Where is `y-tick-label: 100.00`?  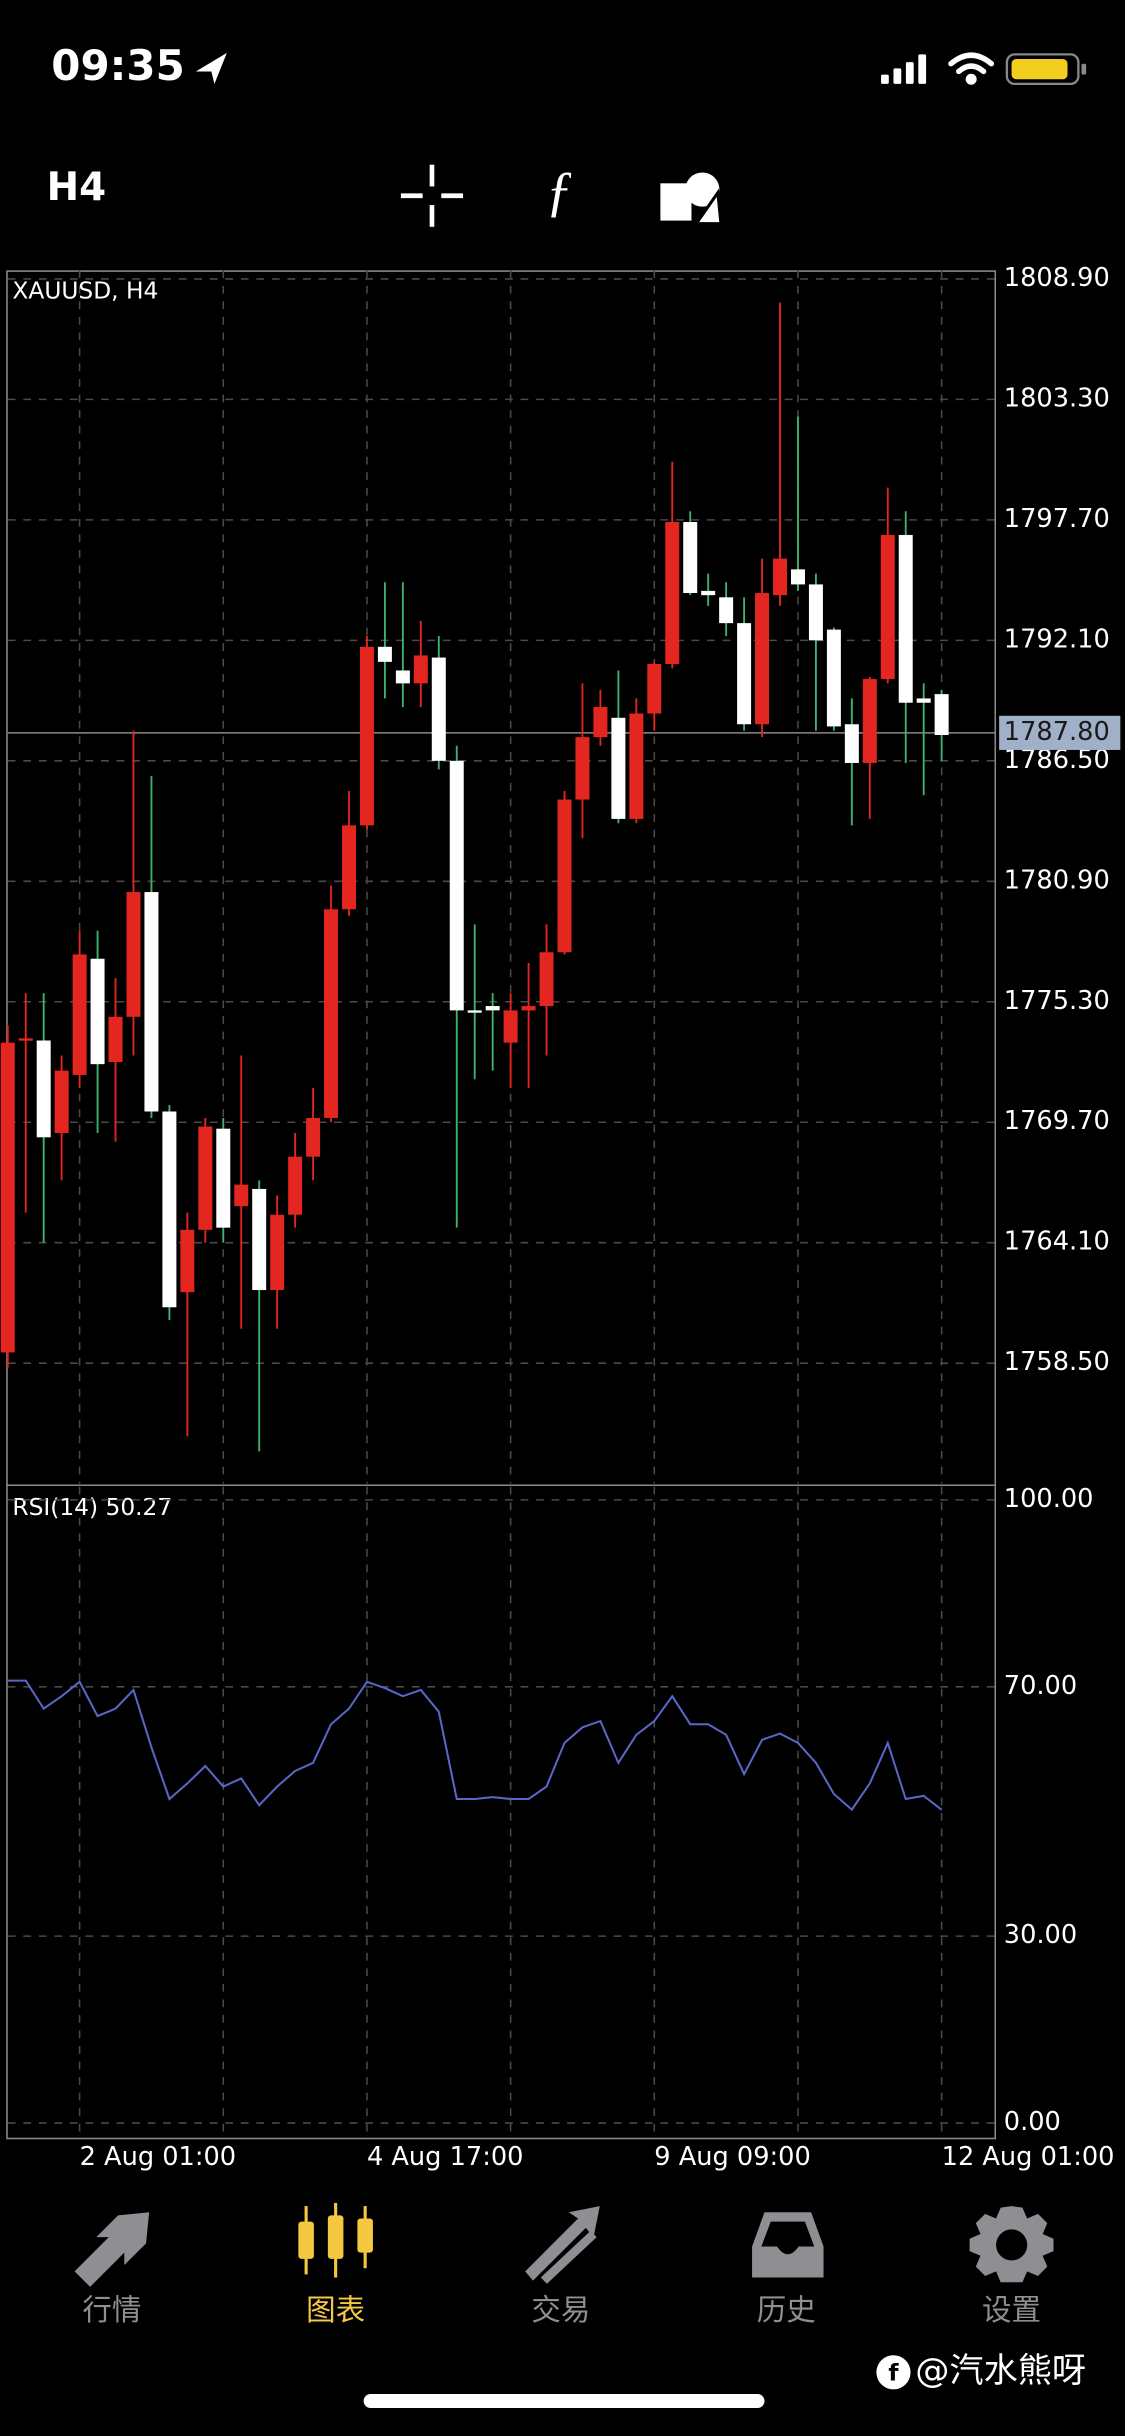
y-tick-label: 100.00 is located at coordinates (1049, 1499).